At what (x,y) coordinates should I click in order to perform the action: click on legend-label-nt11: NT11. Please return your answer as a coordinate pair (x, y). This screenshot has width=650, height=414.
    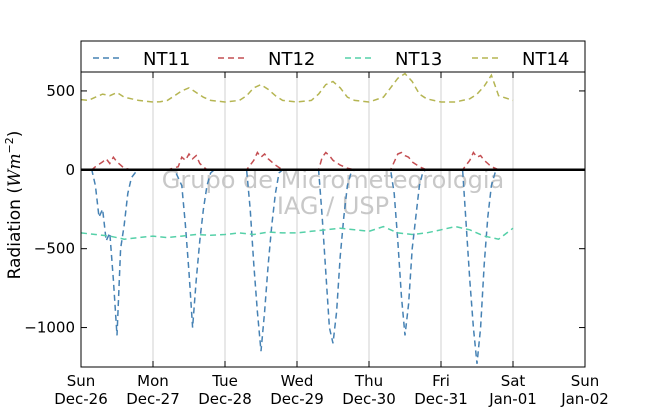
    Looking at the image, I should click on (166, 59).